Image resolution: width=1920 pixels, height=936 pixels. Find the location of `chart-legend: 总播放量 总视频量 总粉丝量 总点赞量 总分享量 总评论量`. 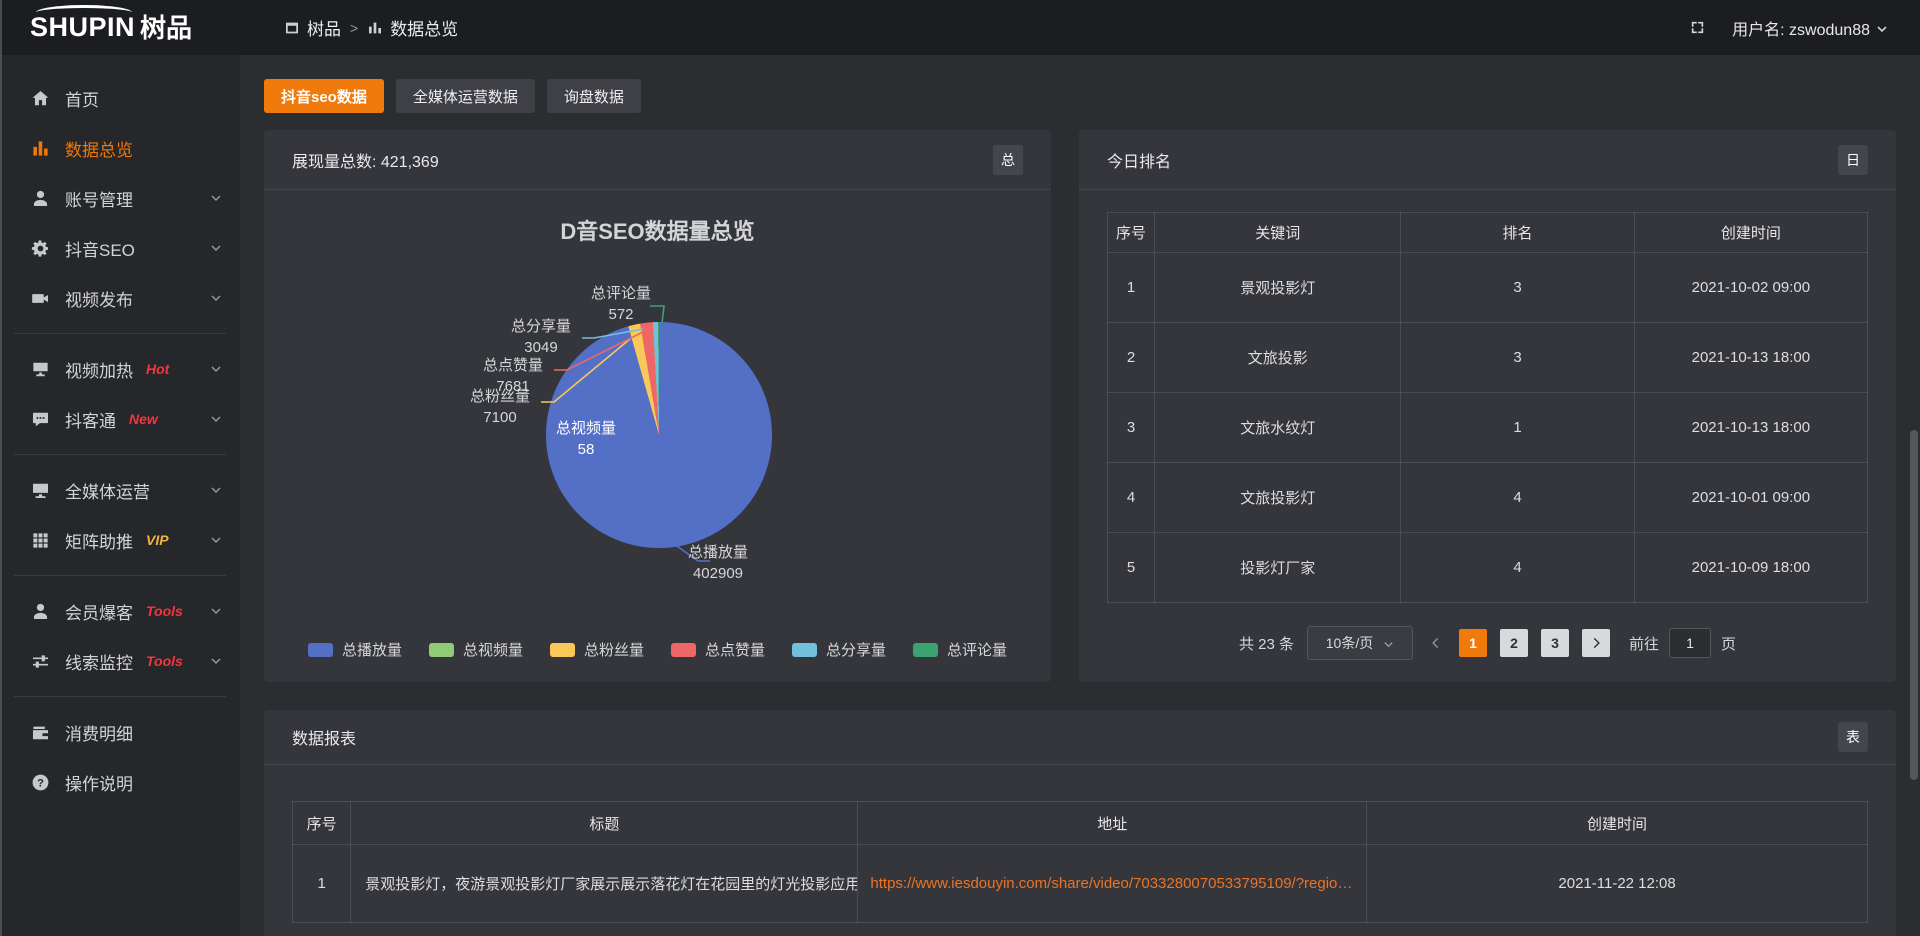

chart-legend: 总播放量 总视频量 总粉丝量 总点赞量 总分享量 总评论量 is located at coordinates (657, 649).